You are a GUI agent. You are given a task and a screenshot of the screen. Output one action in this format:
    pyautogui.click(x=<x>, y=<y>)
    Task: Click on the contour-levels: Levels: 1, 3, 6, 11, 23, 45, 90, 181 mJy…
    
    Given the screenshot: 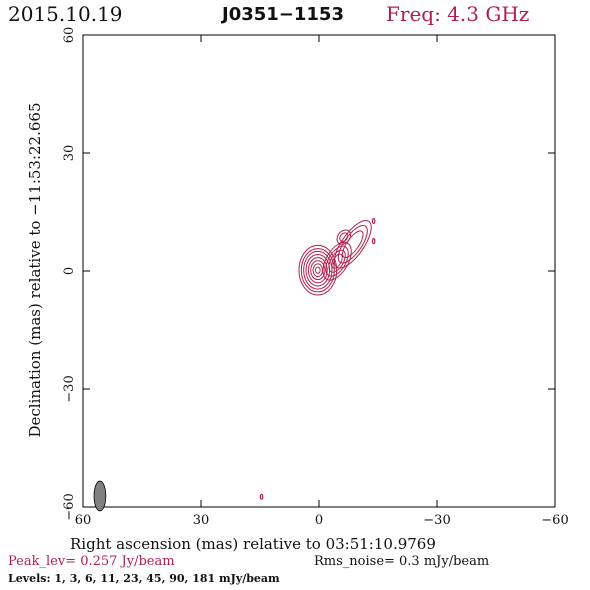 What is the action you would take?
    pyautogui.click(x=144, y=578)
    